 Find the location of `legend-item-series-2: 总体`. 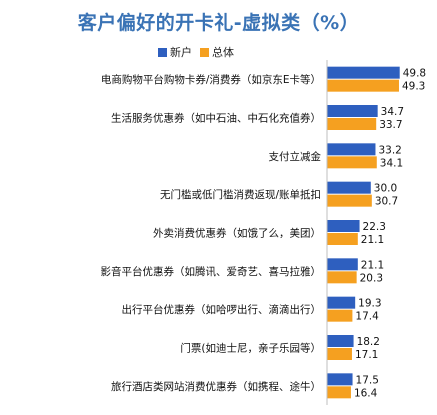

legend-item-series-2: 总体 is located at coordinates (217, 52).